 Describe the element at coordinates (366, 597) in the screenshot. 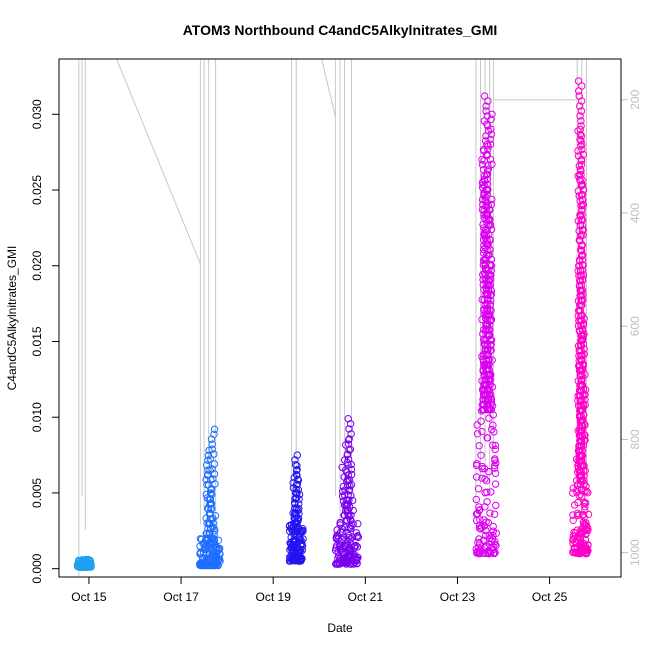

I see `x-tick-label: Oct 21` at that location.